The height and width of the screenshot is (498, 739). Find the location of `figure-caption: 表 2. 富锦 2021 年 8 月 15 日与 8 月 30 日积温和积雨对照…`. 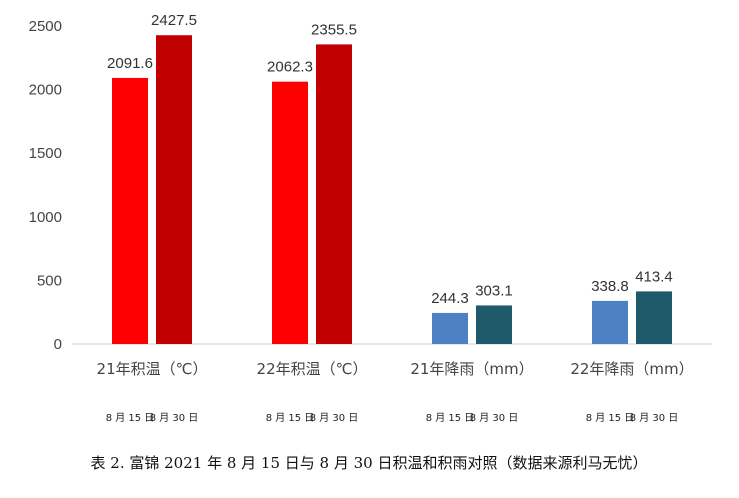

figure-caption: 表 2. 富锦 2021 年 8 月 15 日与 8 月 30 日积温和积雨对照… is located at coordinates (369, 463).